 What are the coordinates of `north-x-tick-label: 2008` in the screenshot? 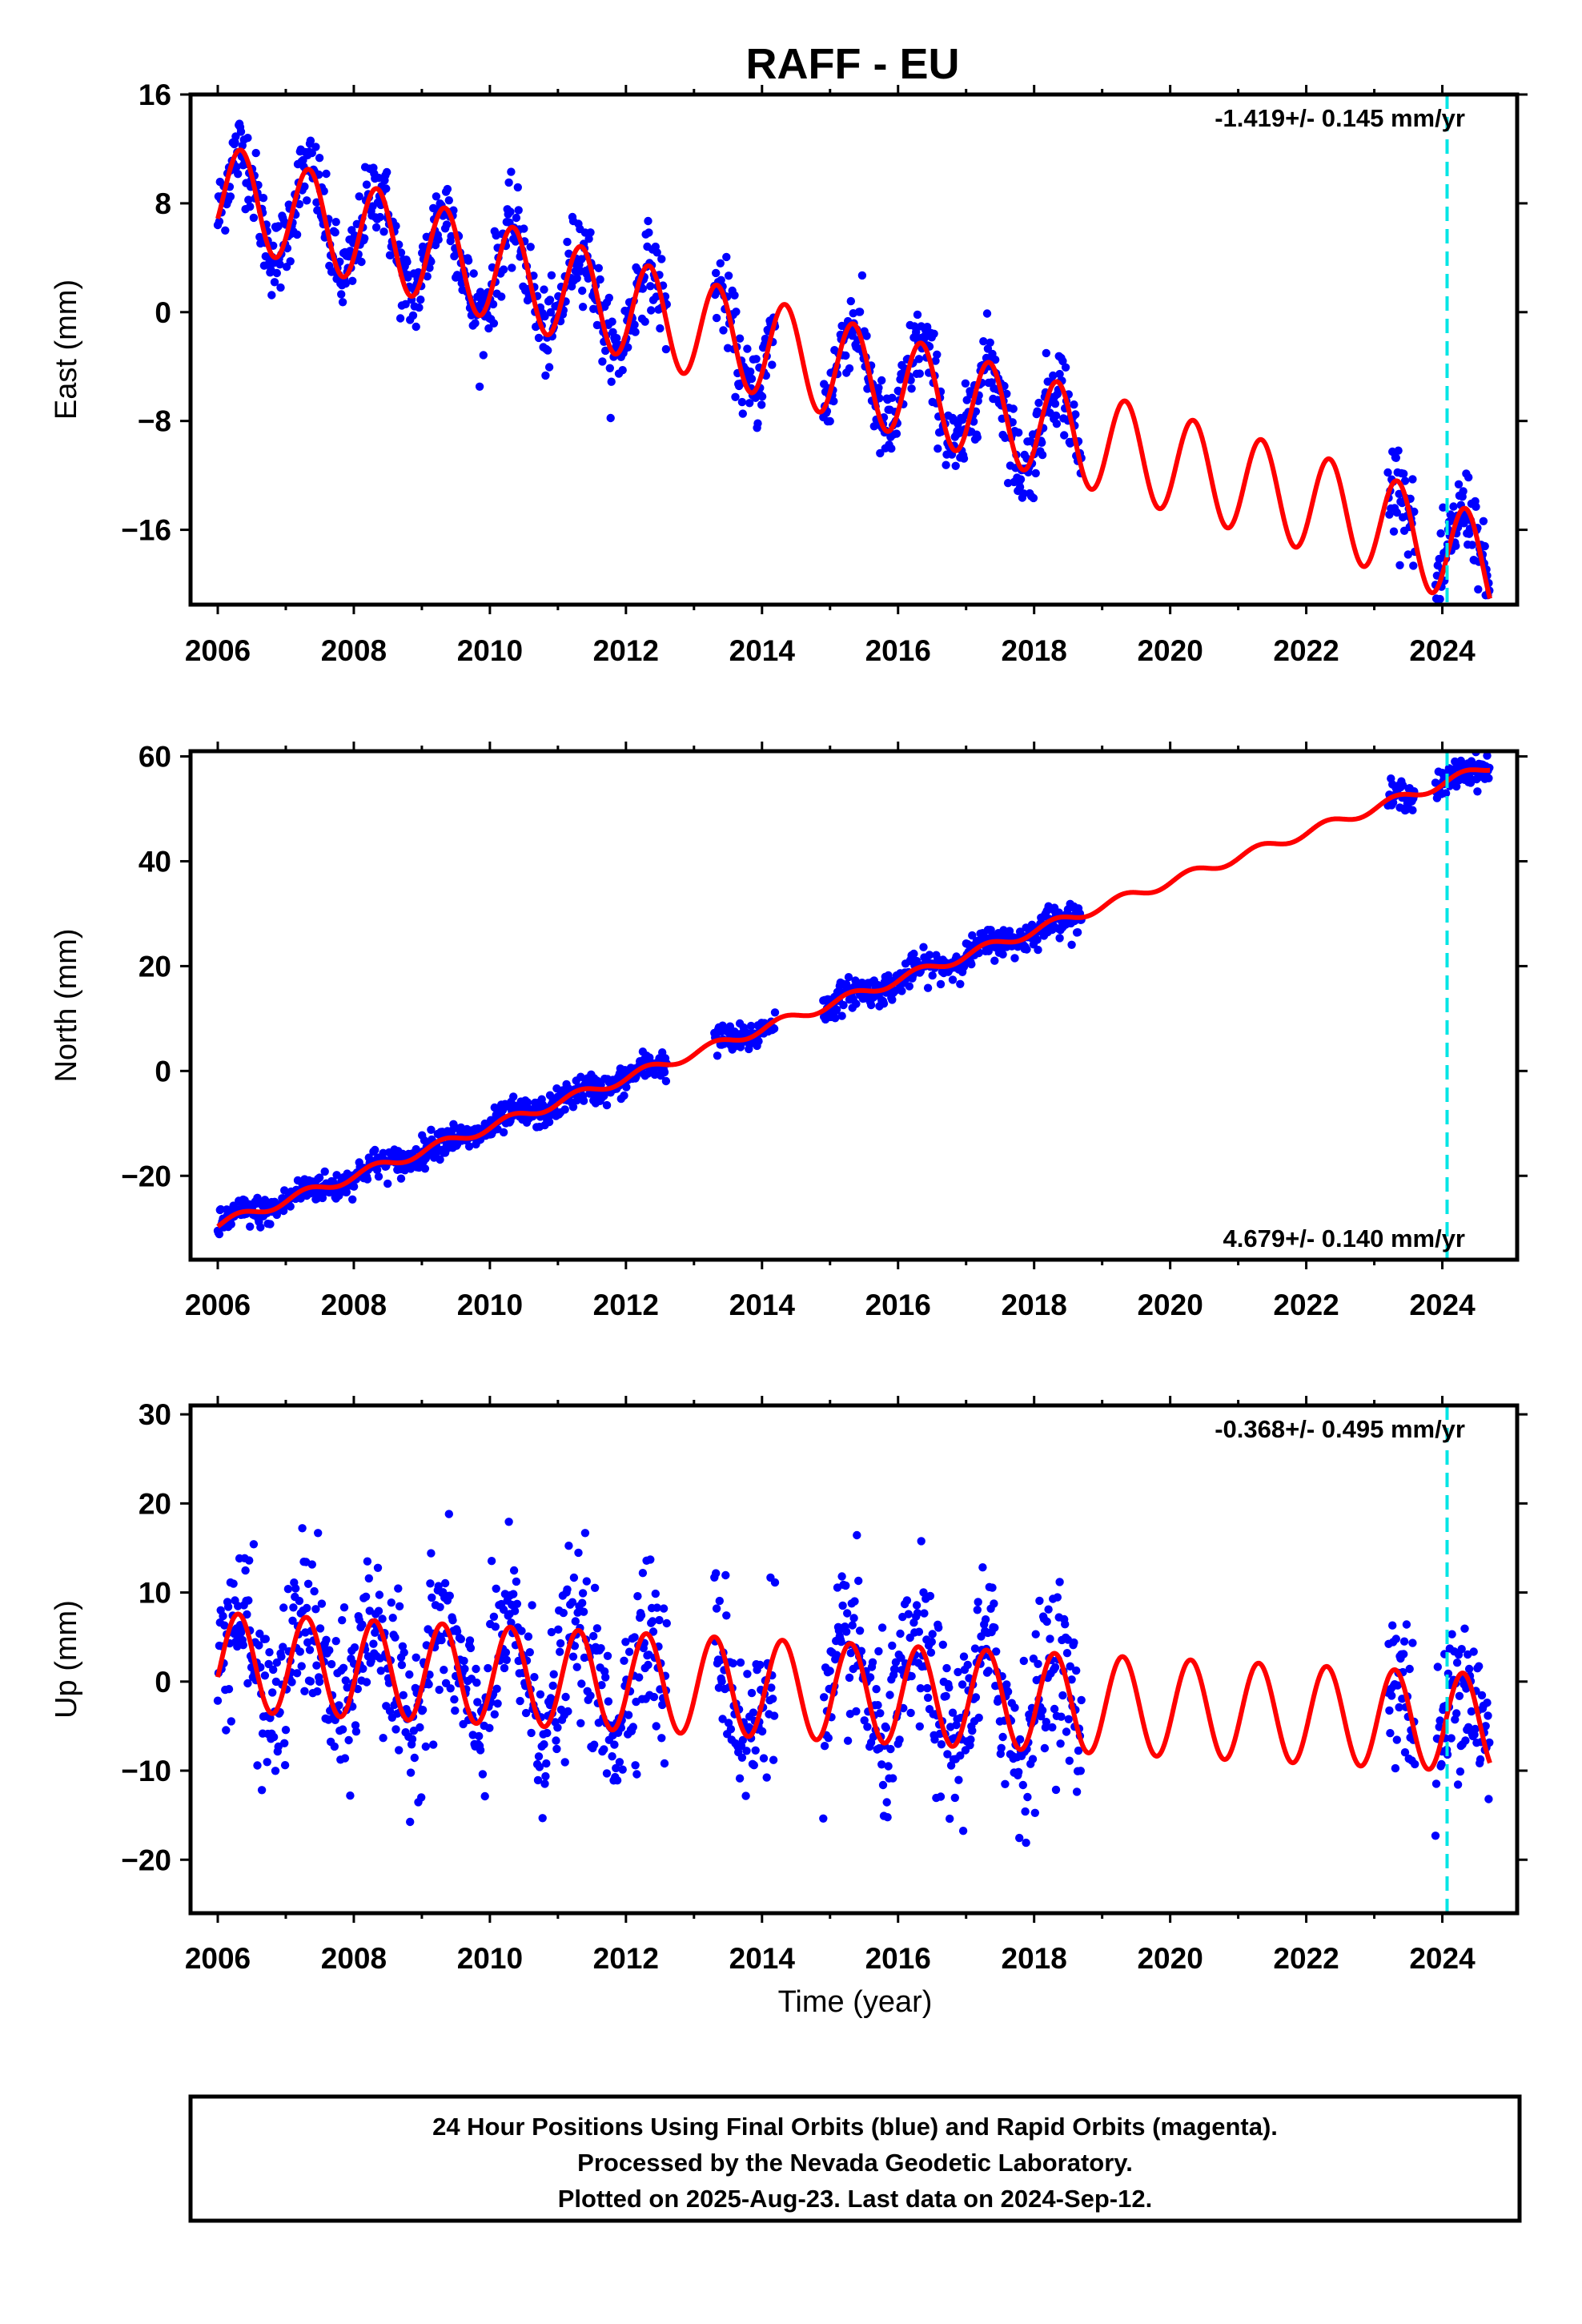 It's located at (354, 1305).